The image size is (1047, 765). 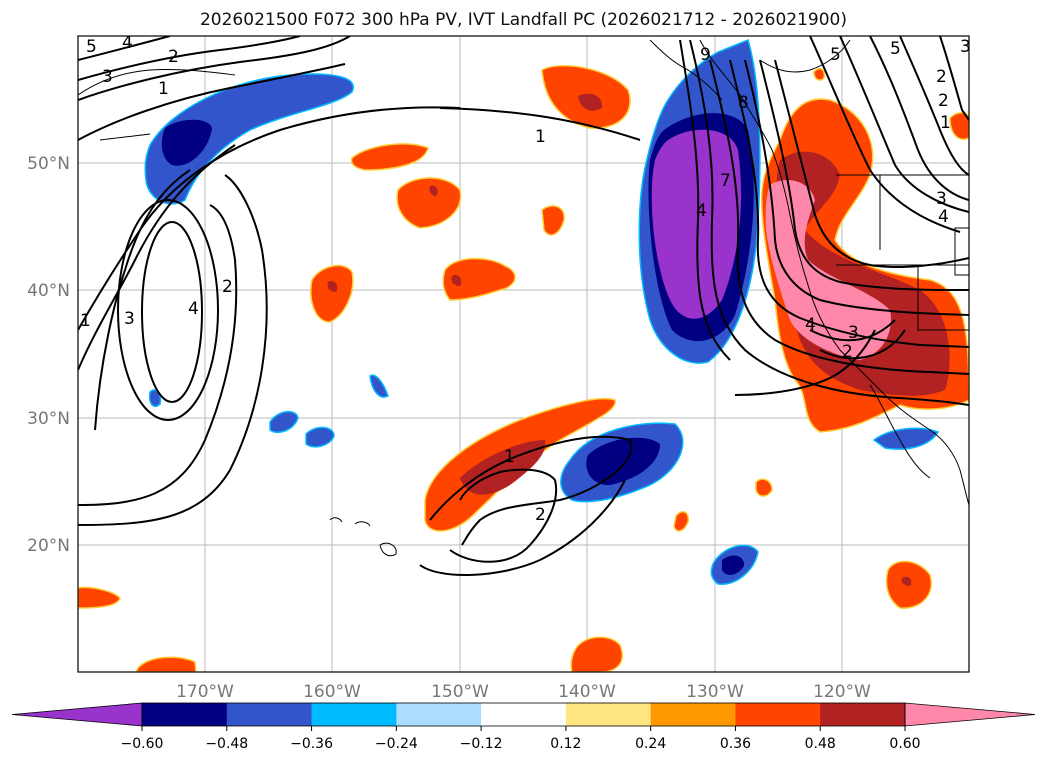 What do you see at coordinates (735, 744) in the screenshot?
I see `colorbar-tick-label: 0.36` at bounding box center [735, 744].